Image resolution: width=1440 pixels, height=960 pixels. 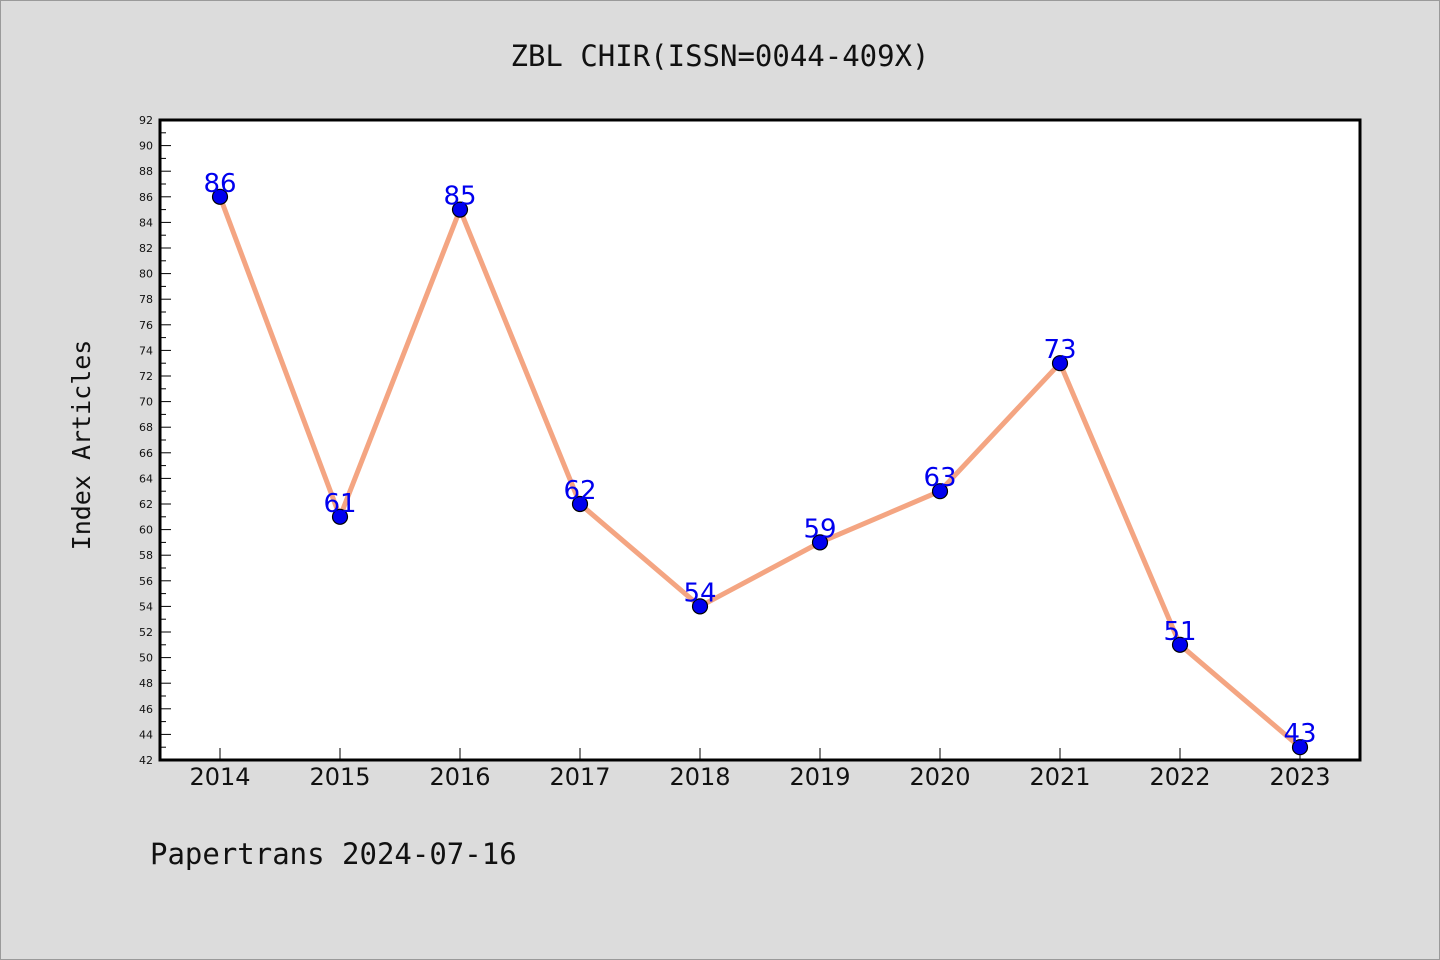 I want to click on y-axis-label: Index Articles, so click(x=81, y=445).